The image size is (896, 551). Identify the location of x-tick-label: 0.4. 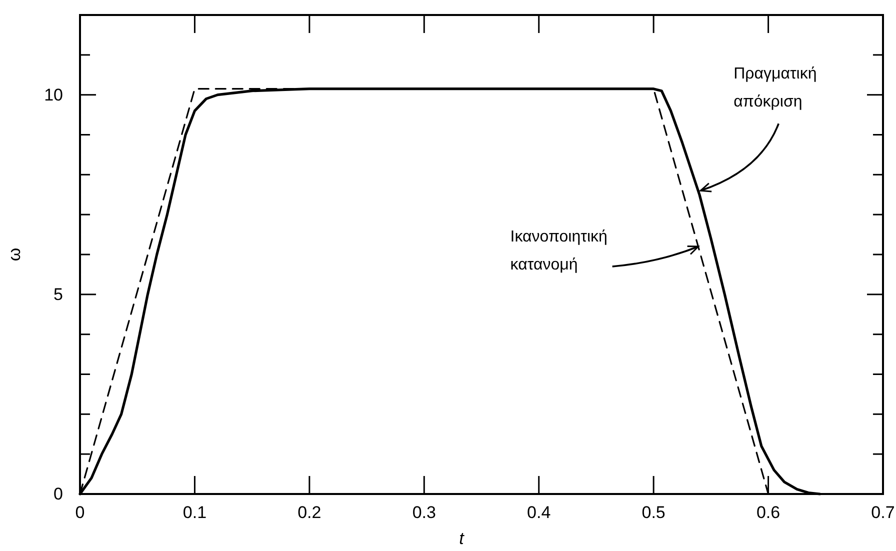
(539, 512).